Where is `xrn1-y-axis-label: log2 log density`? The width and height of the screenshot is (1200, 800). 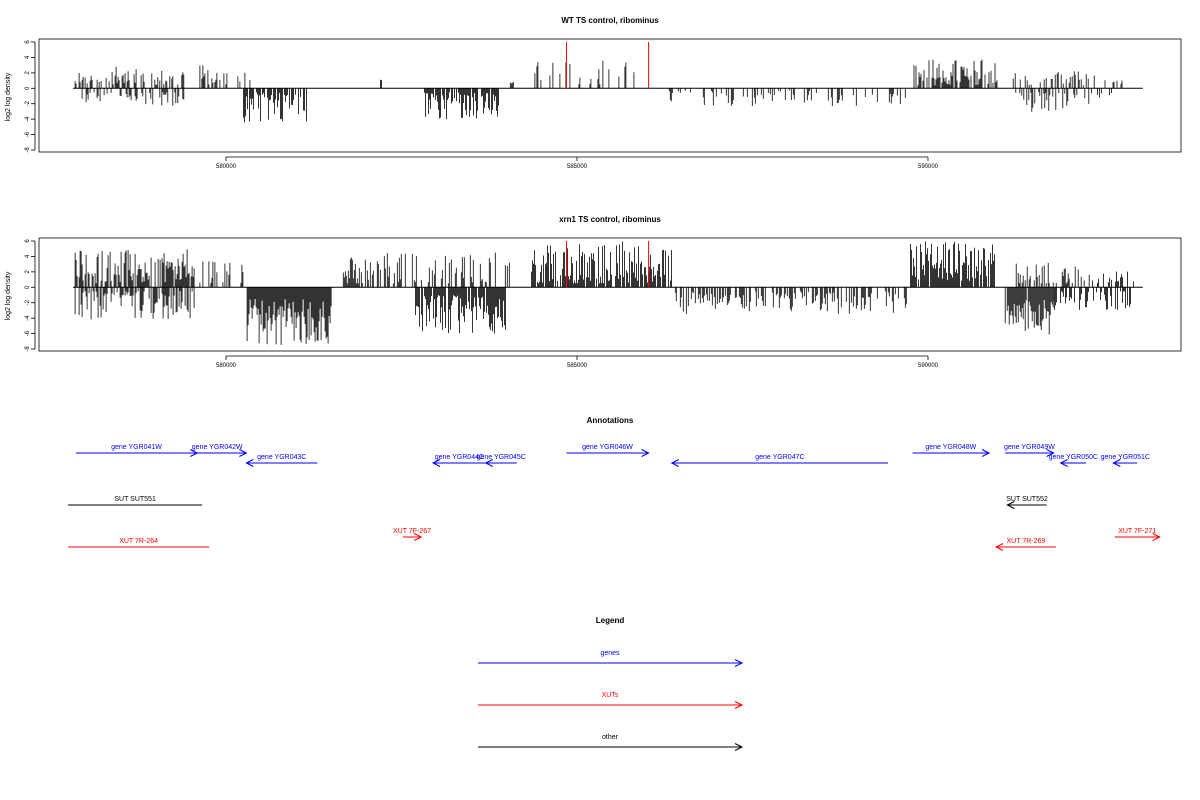
xrn1-y-axis-label: log2 log density is located at coordinates (8, 295).